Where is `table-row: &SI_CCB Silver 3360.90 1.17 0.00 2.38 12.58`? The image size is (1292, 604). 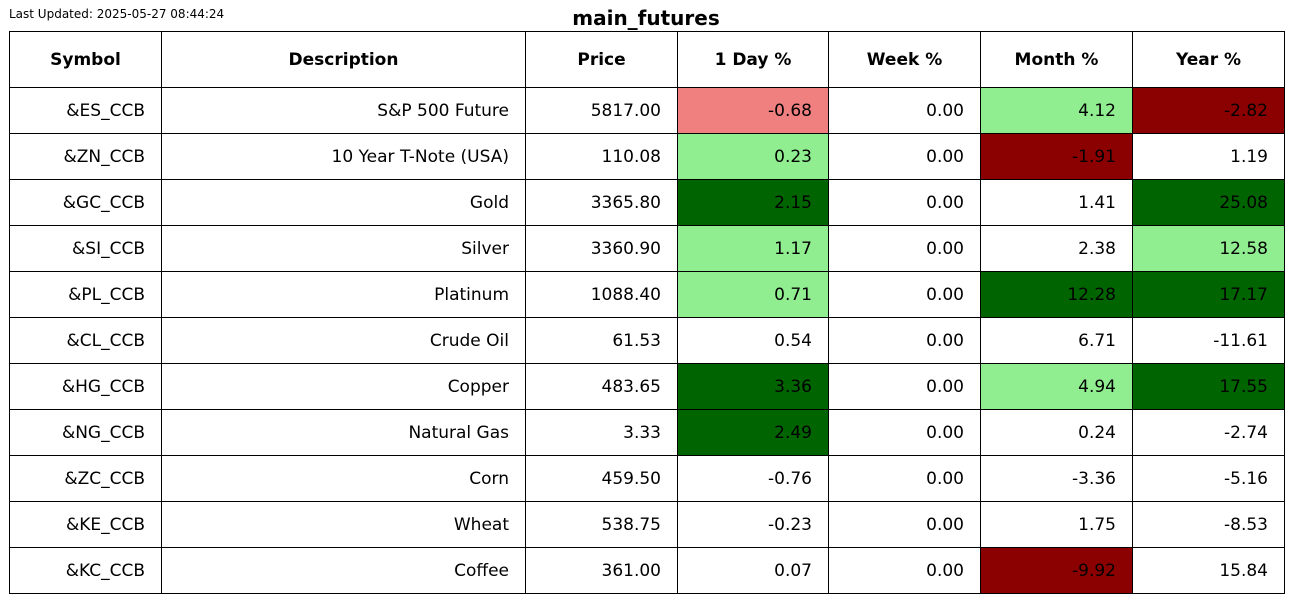 table-row: &SI_CCB Silver 3360.90 1.17 0.00 2.38 12.58 is located at coordinates (647, 248).